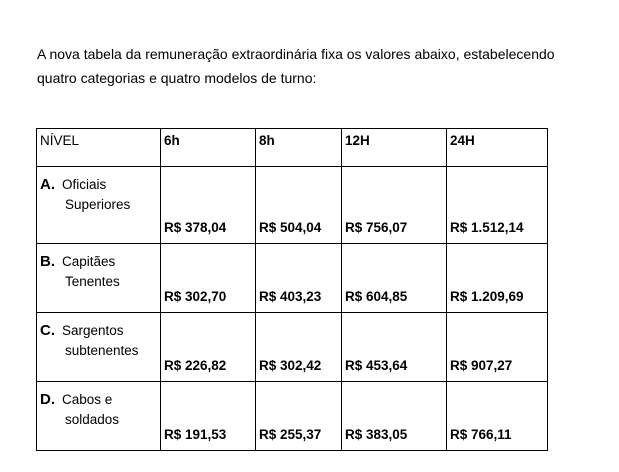 The height and width of the screenshot is (472, 619). I want to click on value-cell: R$ 302,42, so click(298, 347).